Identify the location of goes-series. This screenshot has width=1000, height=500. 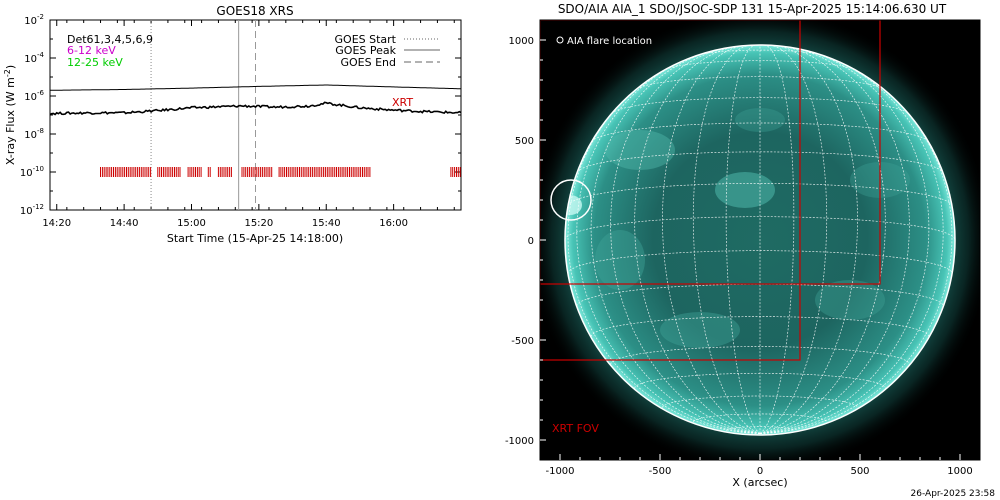
(255, 100).